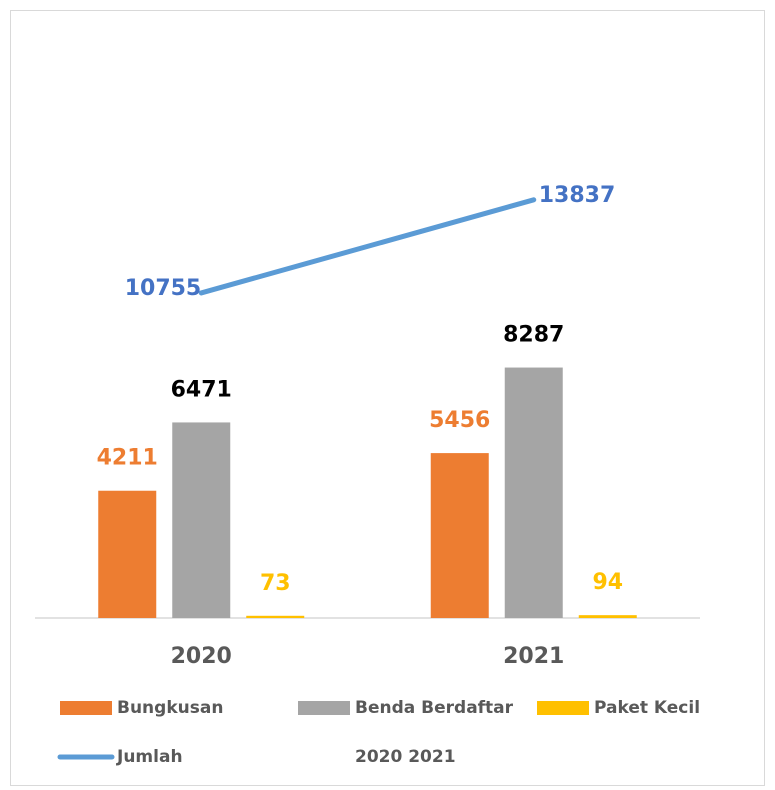 This screenshot has height=790, width=775. What do you see at coordinates (149, 757) in the screenshot?
I see `legend-label: Jumlah` at bounding box center [149, 757].